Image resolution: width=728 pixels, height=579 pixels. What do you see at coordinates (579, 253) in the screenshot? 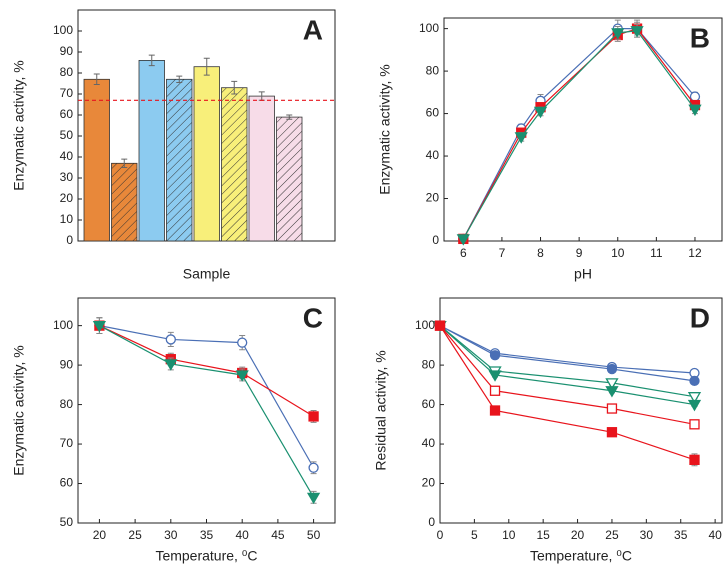
I see `x-tick-label: 9` at bounding box center [579, 253].